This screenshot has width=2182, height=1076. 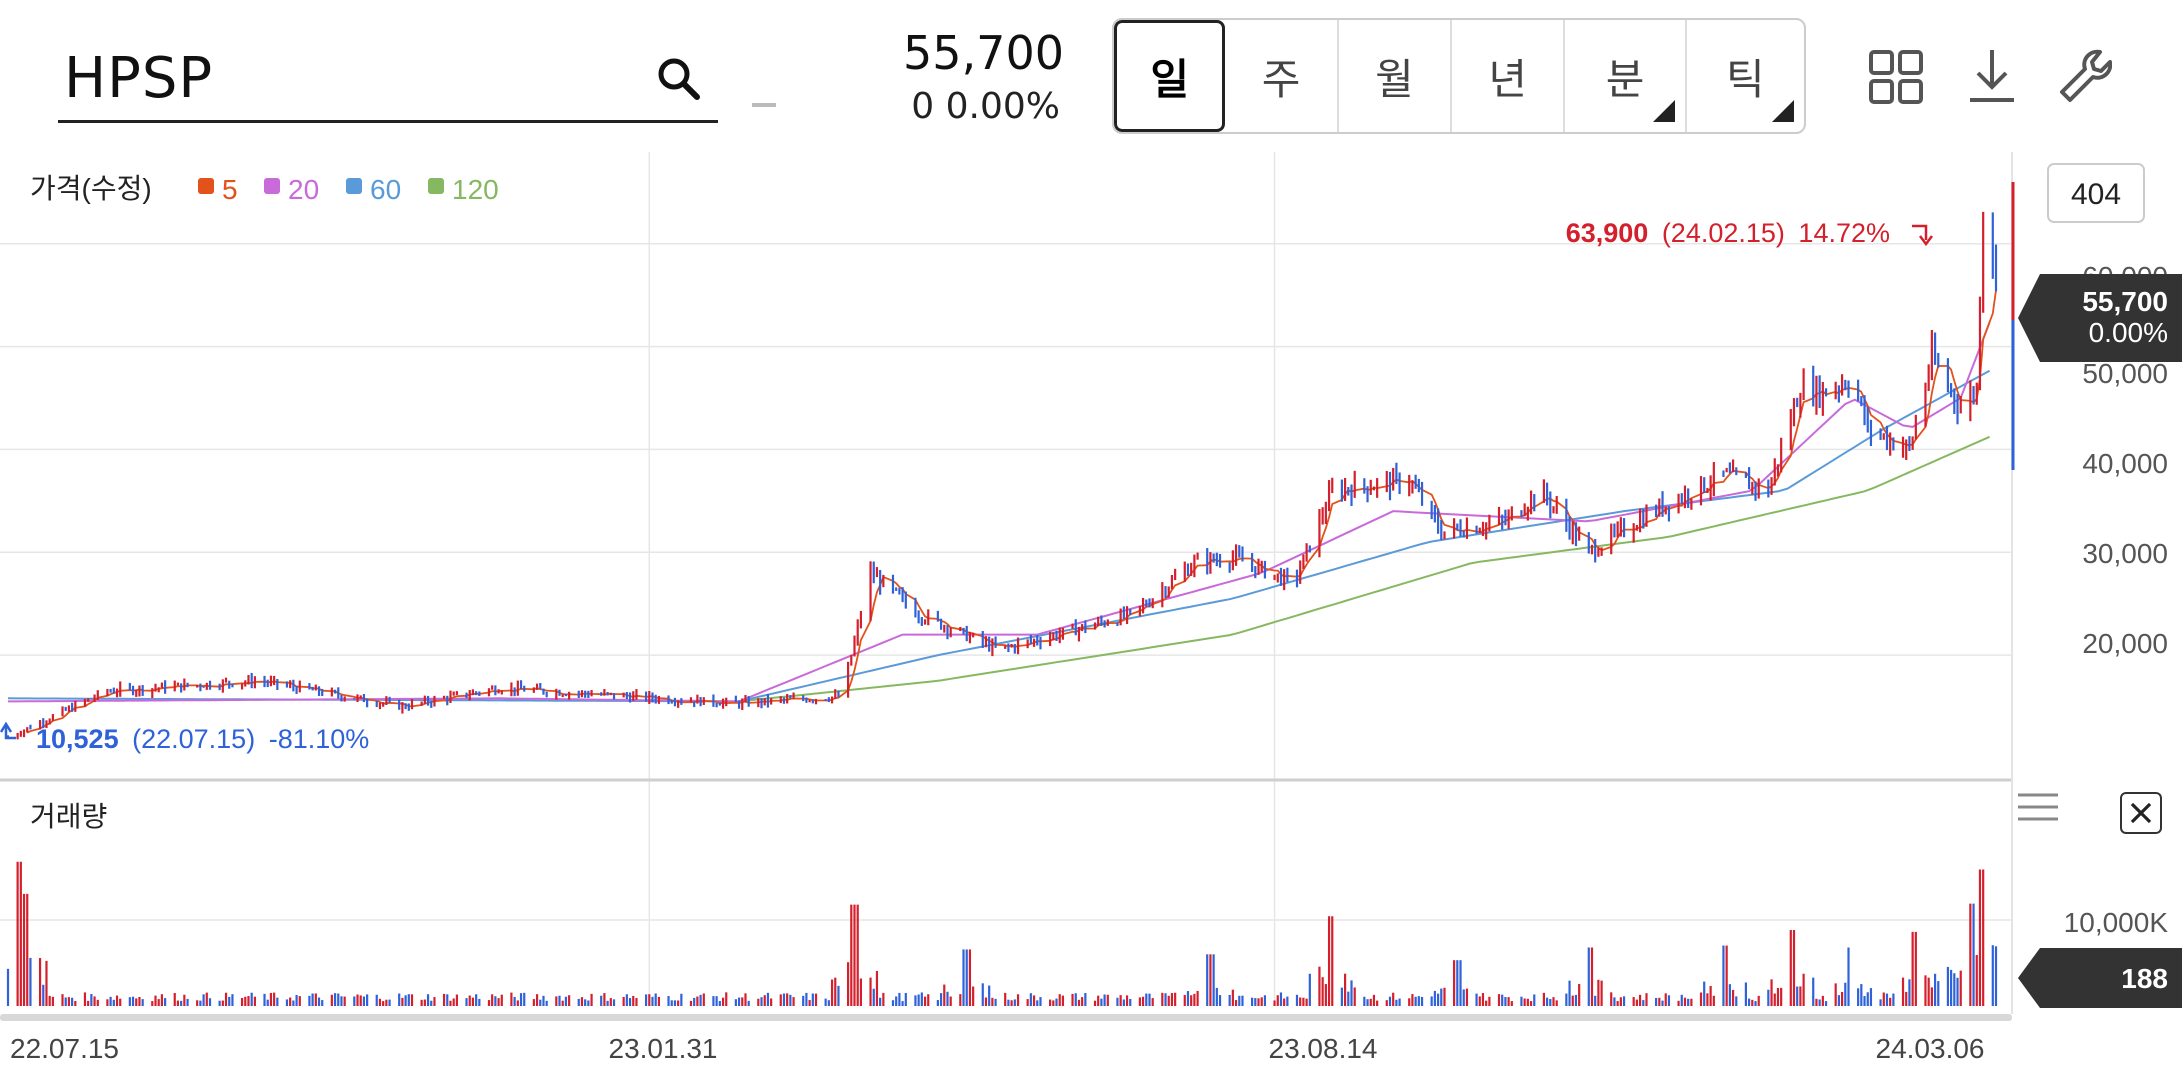 I want to click on x-tick-label: 23.08.14, so click(x=1323, y=1048).